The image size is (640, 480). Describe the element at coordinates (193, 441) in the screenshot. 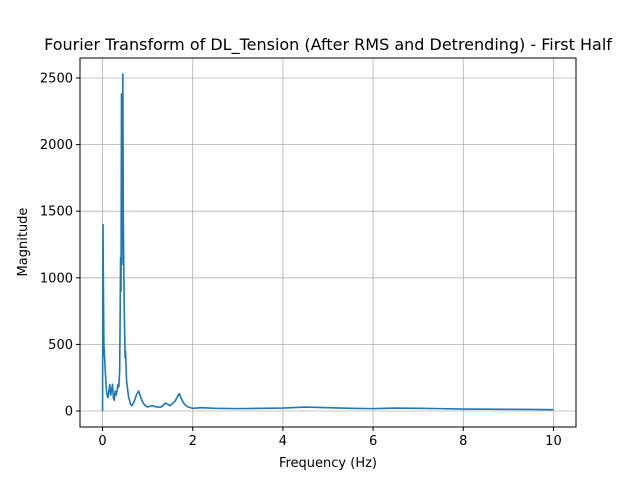

I see `x-tick-label: 2` at that location.